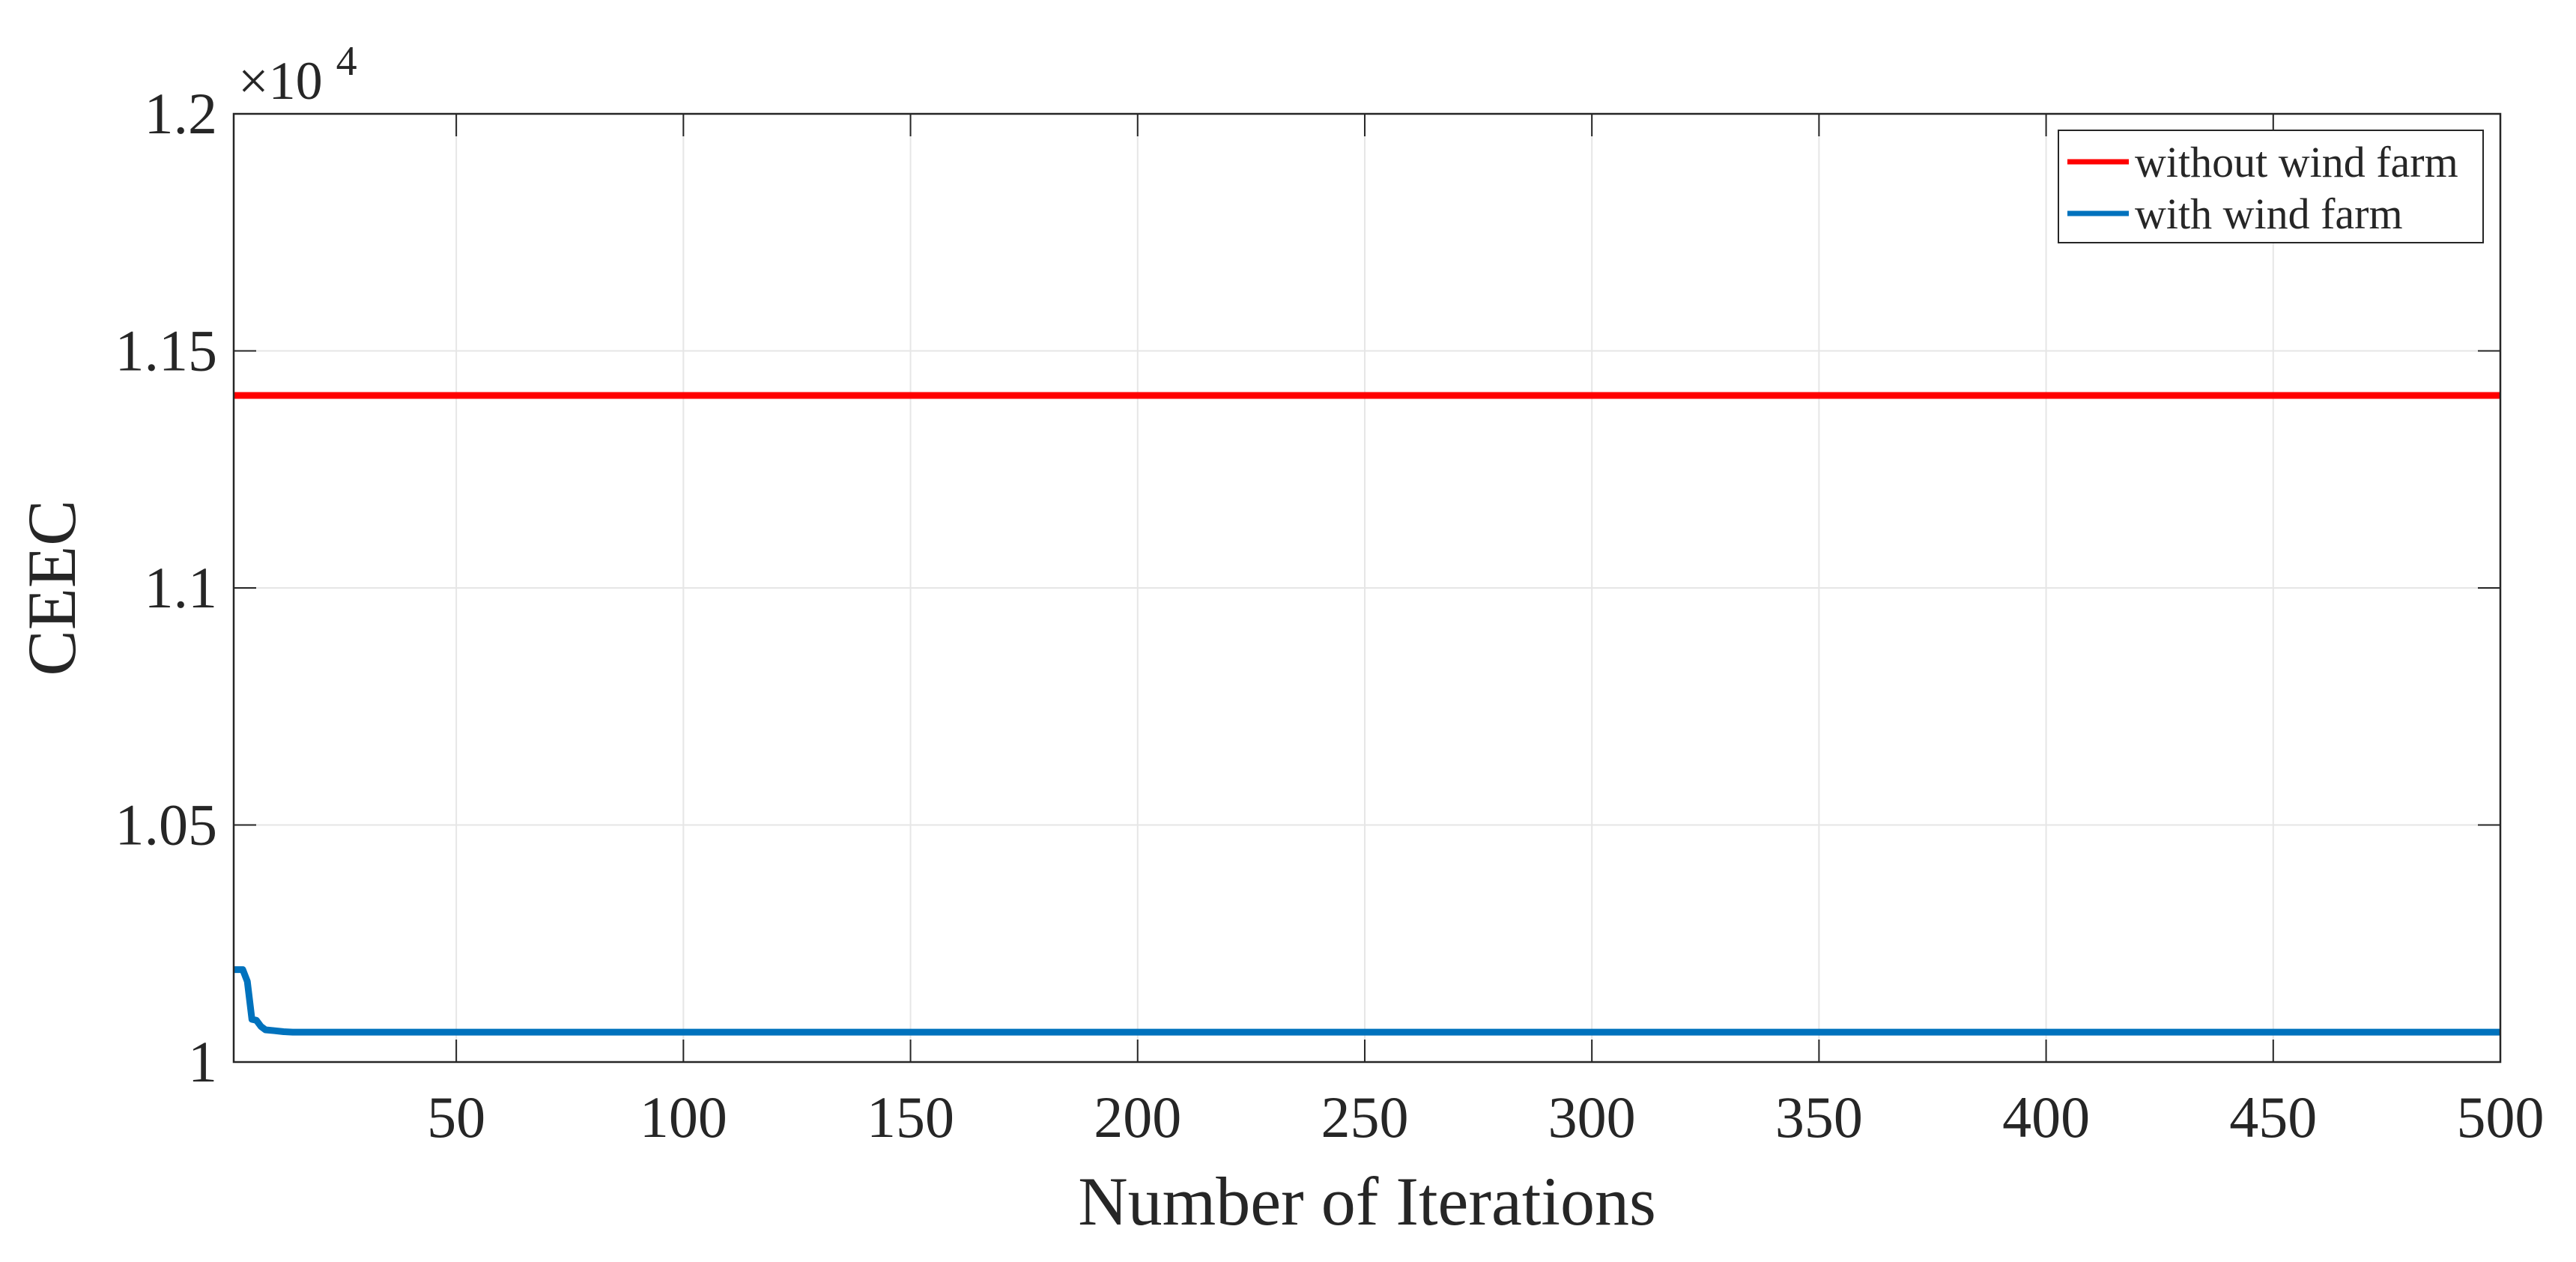 This screenshot has height=1262, width=2576. What do you see at coordinates (202, 1062) in the screenshot?
I see `y-tick-label: 1` at bounding box center [202, 1062].